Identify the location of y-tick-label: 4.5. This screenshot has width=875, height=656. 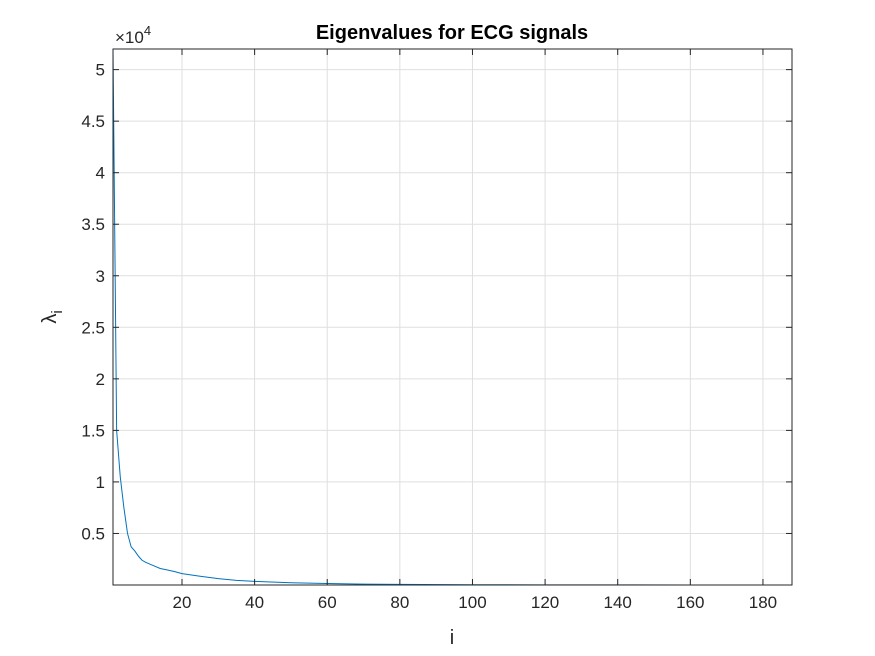
(93, 121).